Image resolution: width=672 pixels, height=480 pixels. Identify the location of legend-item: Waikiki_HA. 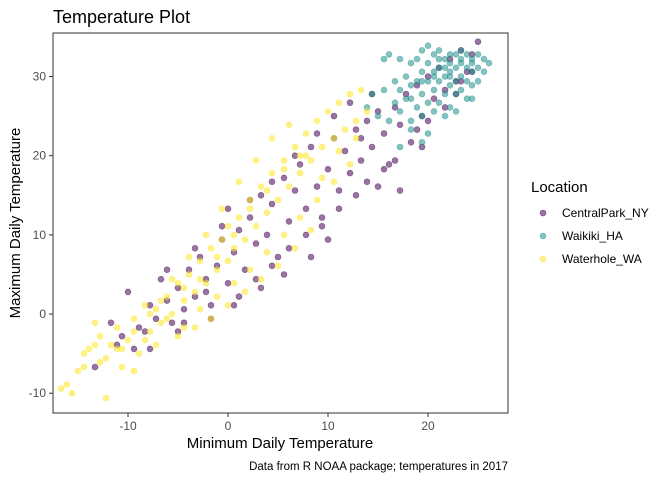
(581, 236).